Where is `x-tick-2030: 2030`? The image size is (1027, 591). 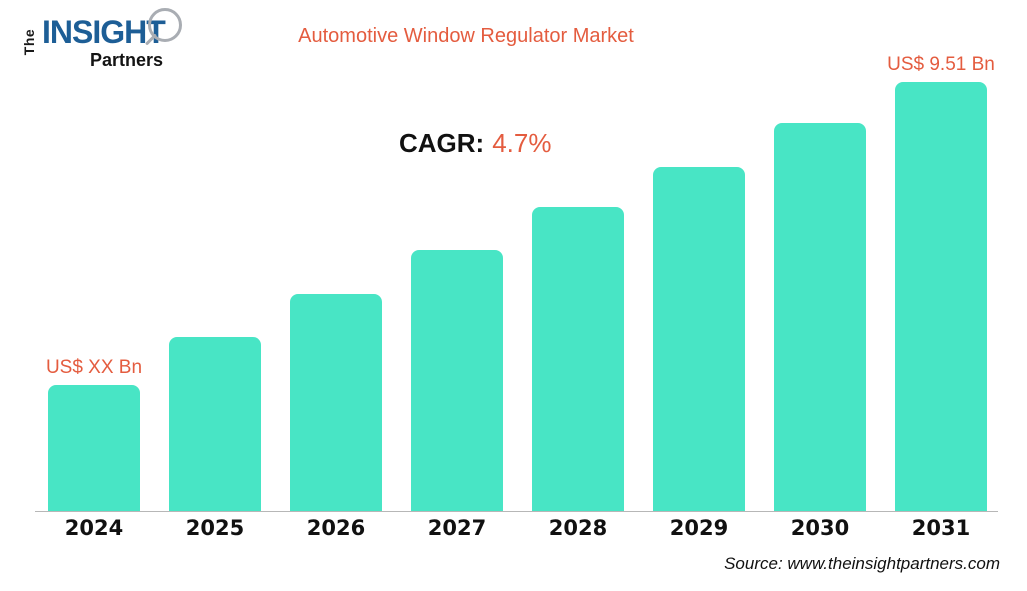
x-tick-2030: 2030 is located at coordinates (820, 528).